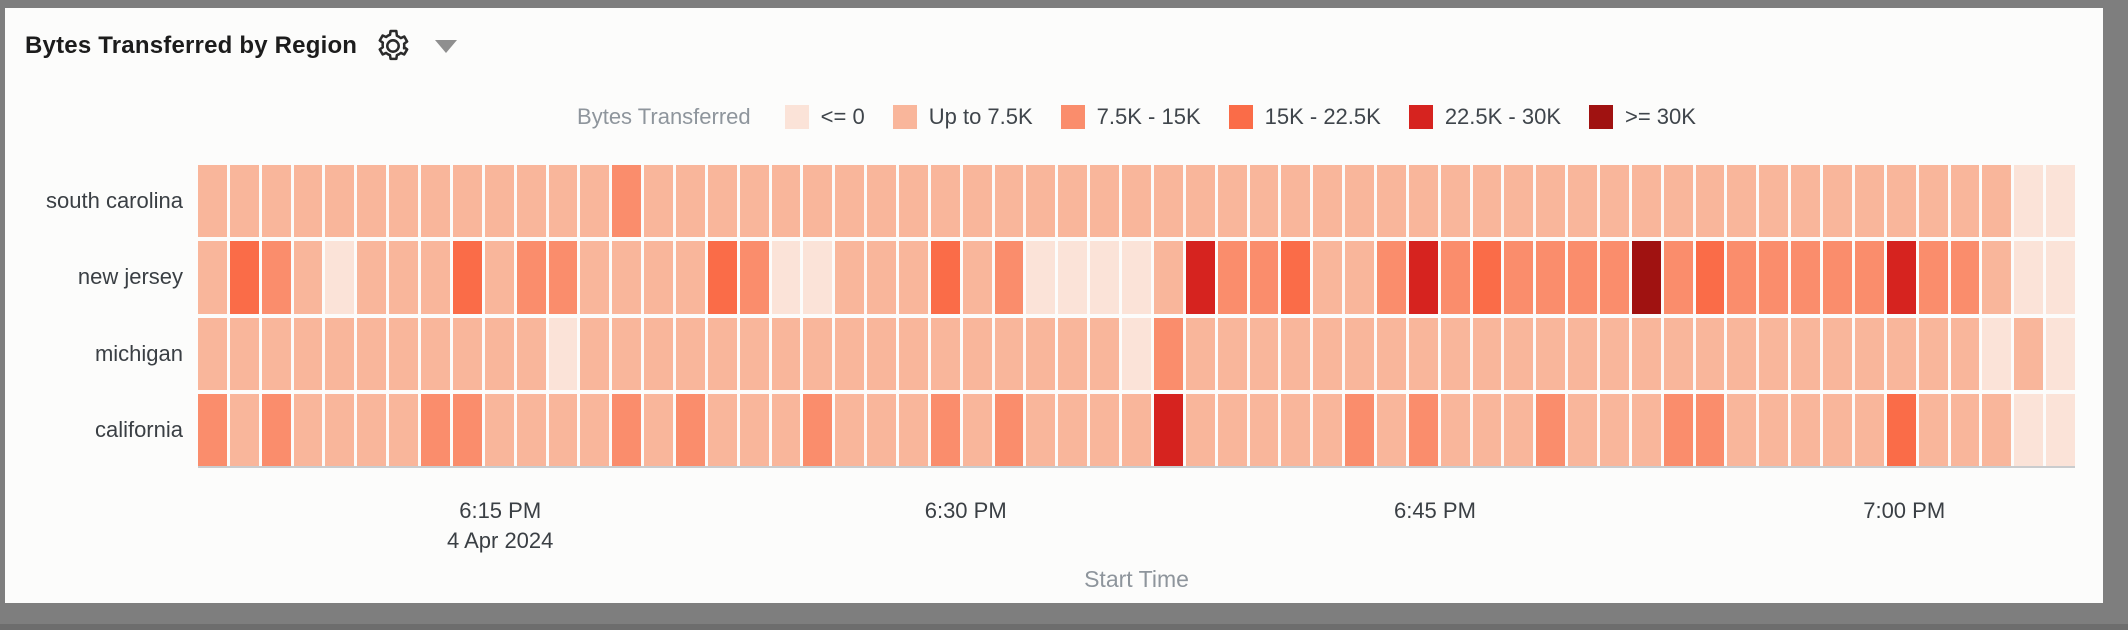 This screenshot has width=2128, height=630. Describe the element at coordinates (1642, 117) in the screenshot. I see `legend-item: >= 30K` at that location.